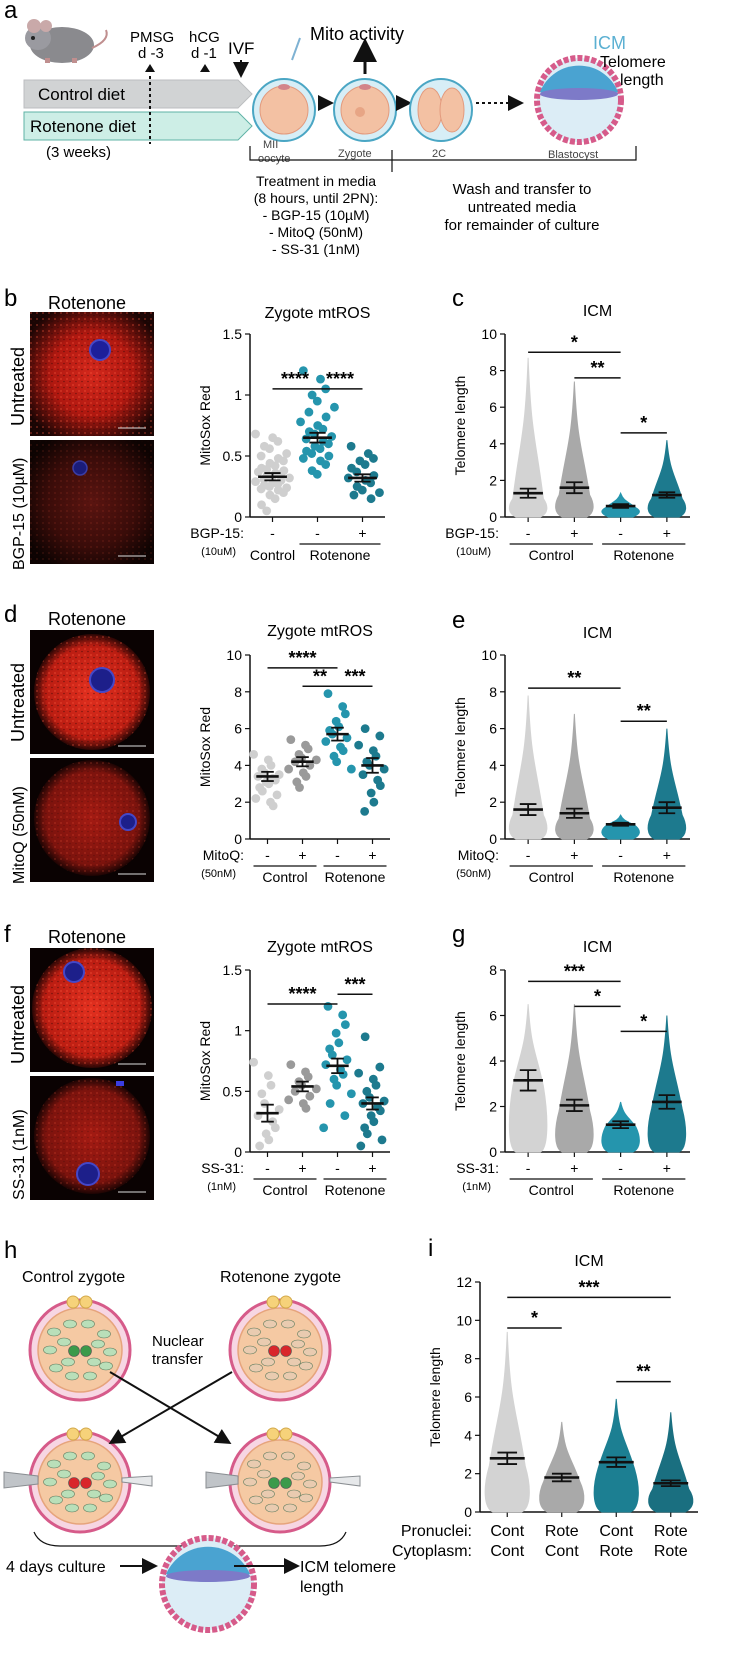  Describe the element at coordinates (151, 53) in the screenshot. I see `pmsg-day: d -3` at that location.